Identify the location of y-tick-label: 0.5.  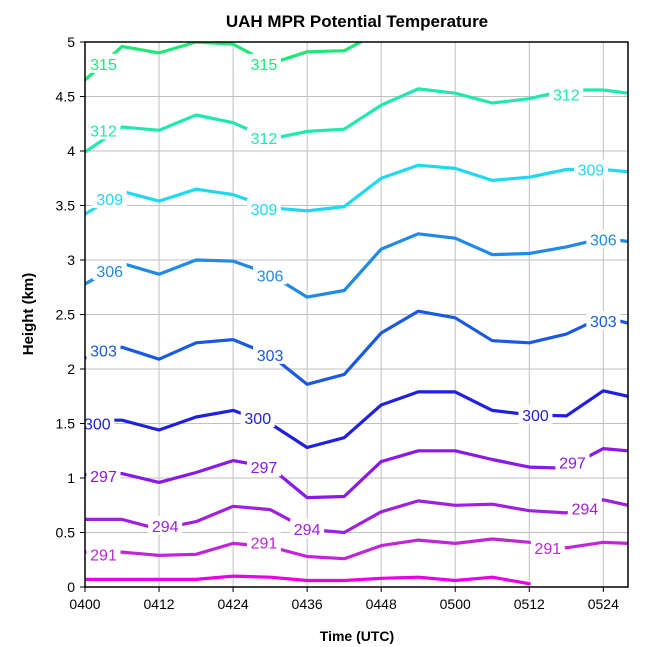
(66, 533).